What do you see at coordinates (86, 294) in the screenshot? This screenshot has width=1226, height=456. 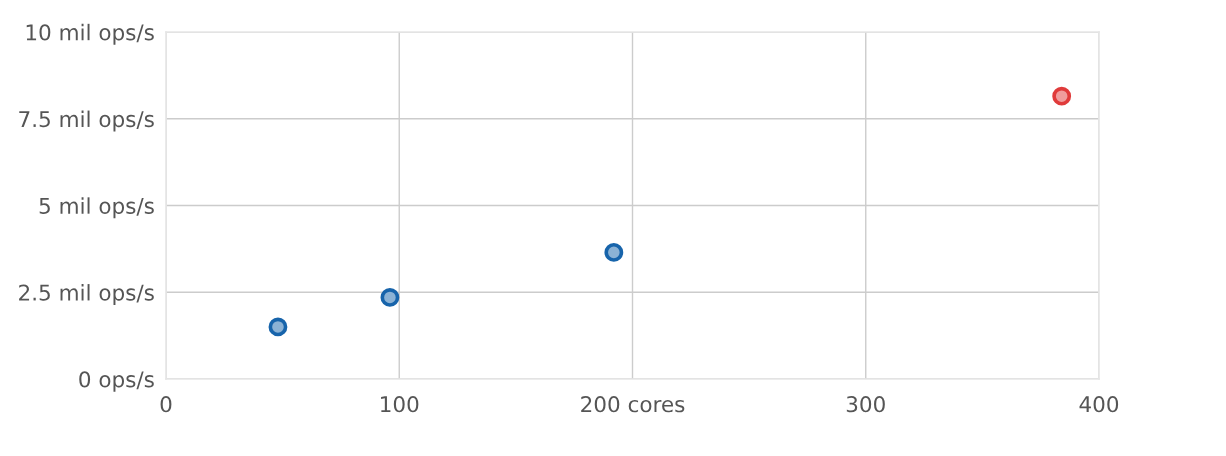 I see `y-tick-label: 2.5 mil ops/s` at bounding box center [86, 294].